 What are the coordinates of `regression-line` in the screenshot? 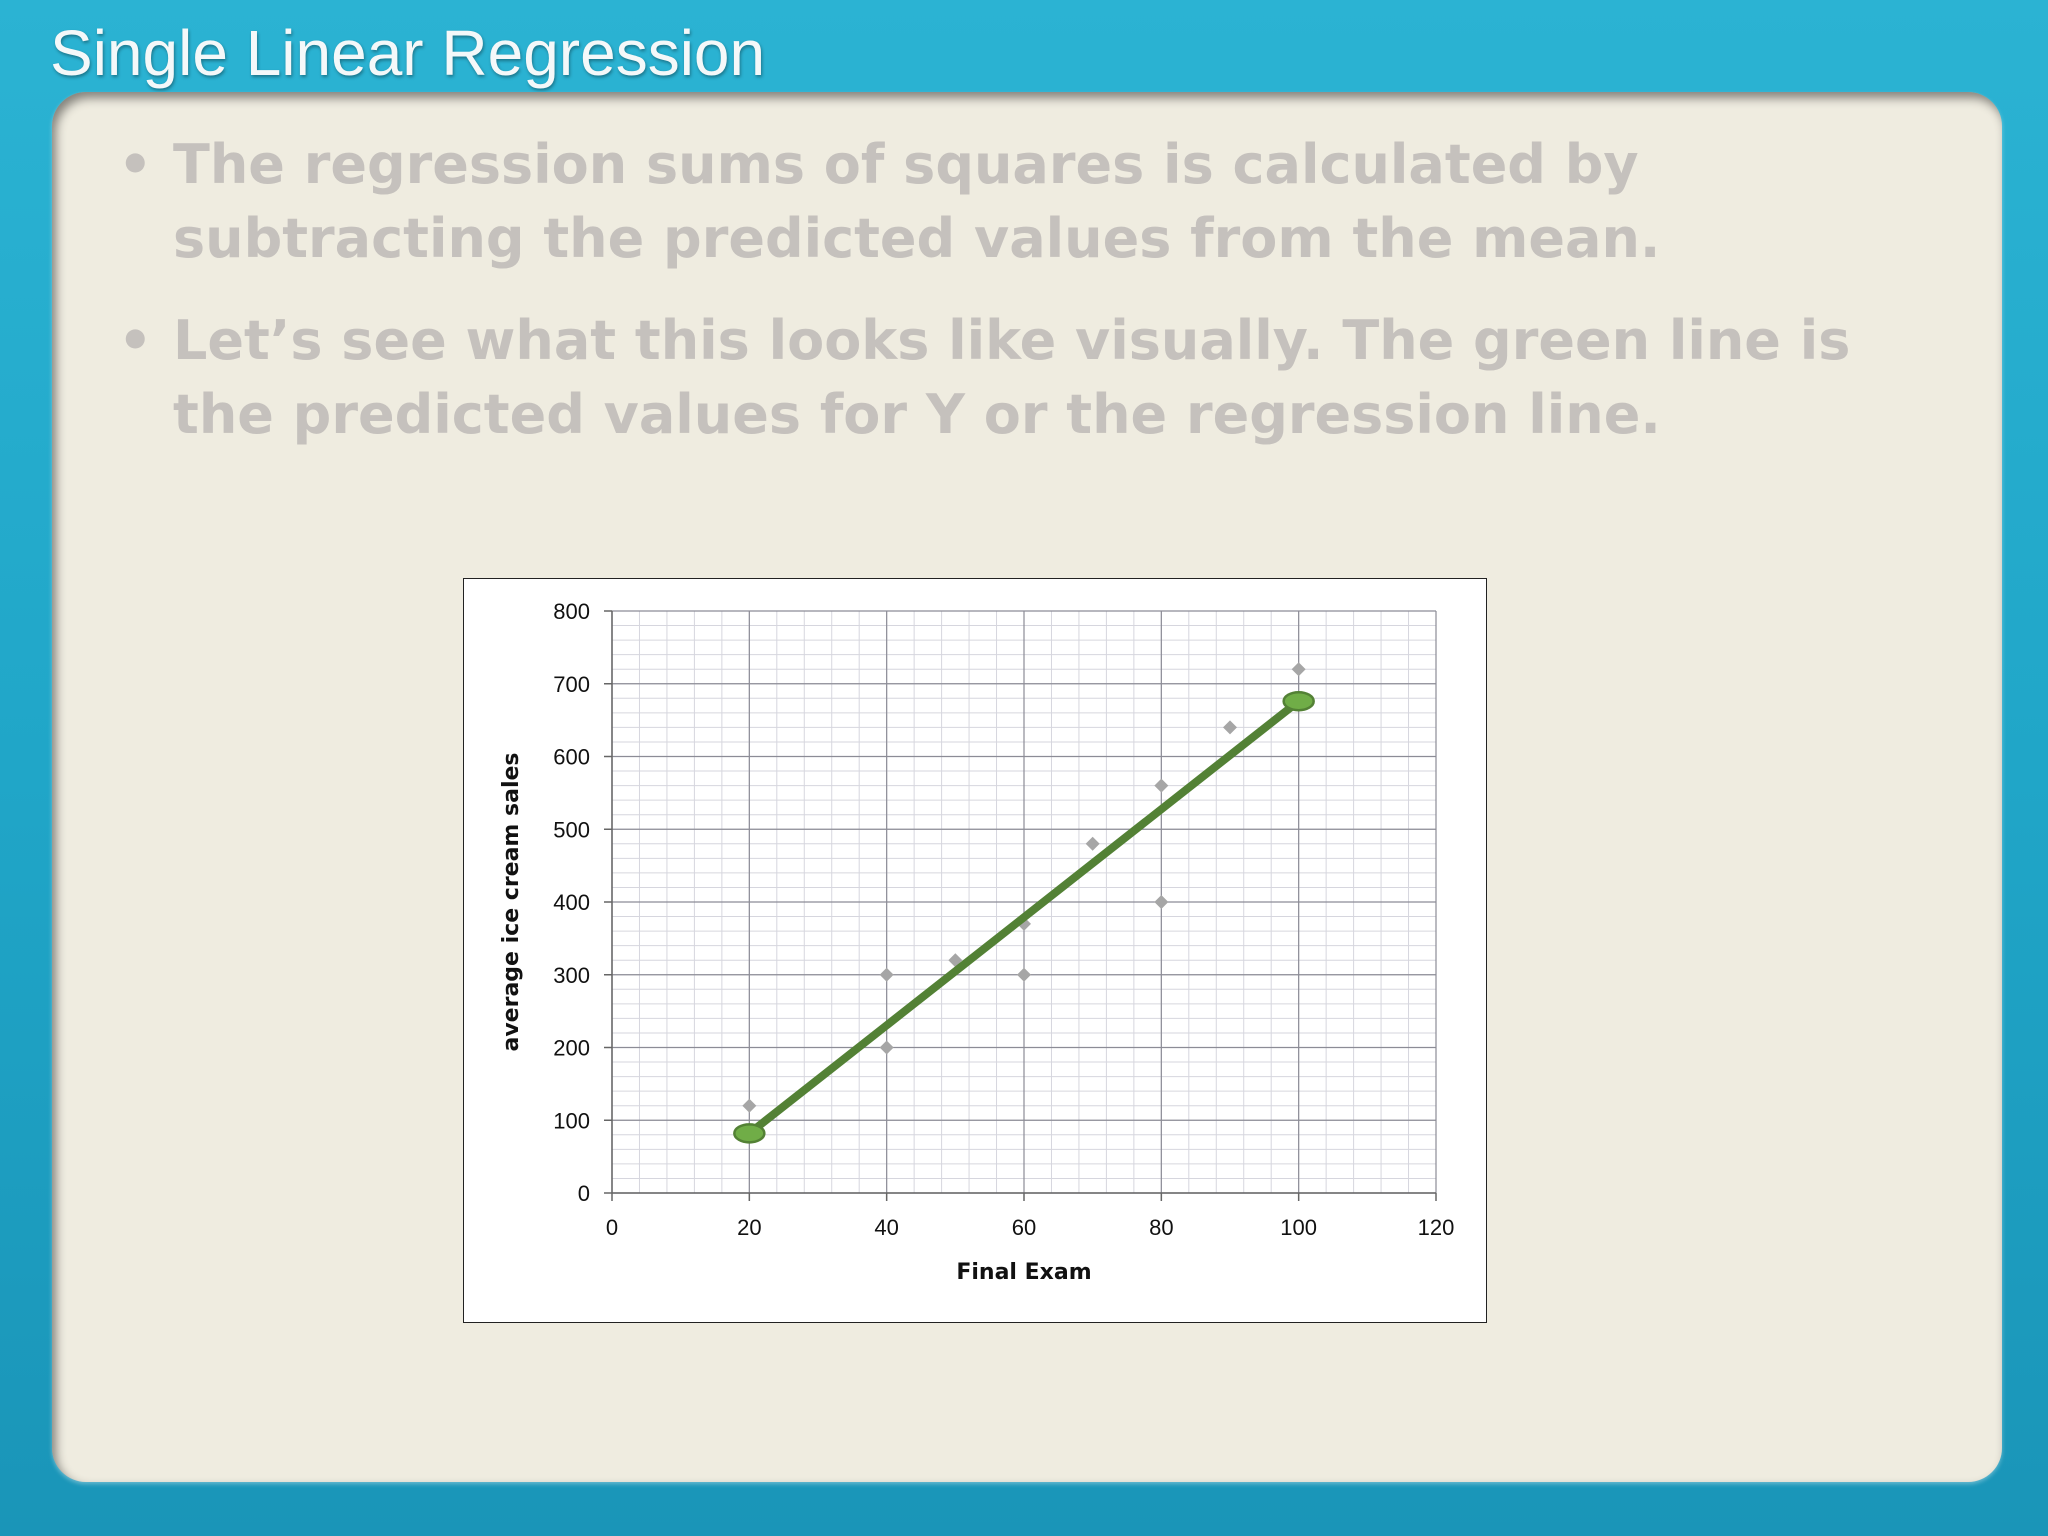 It's located at (1024, 917).